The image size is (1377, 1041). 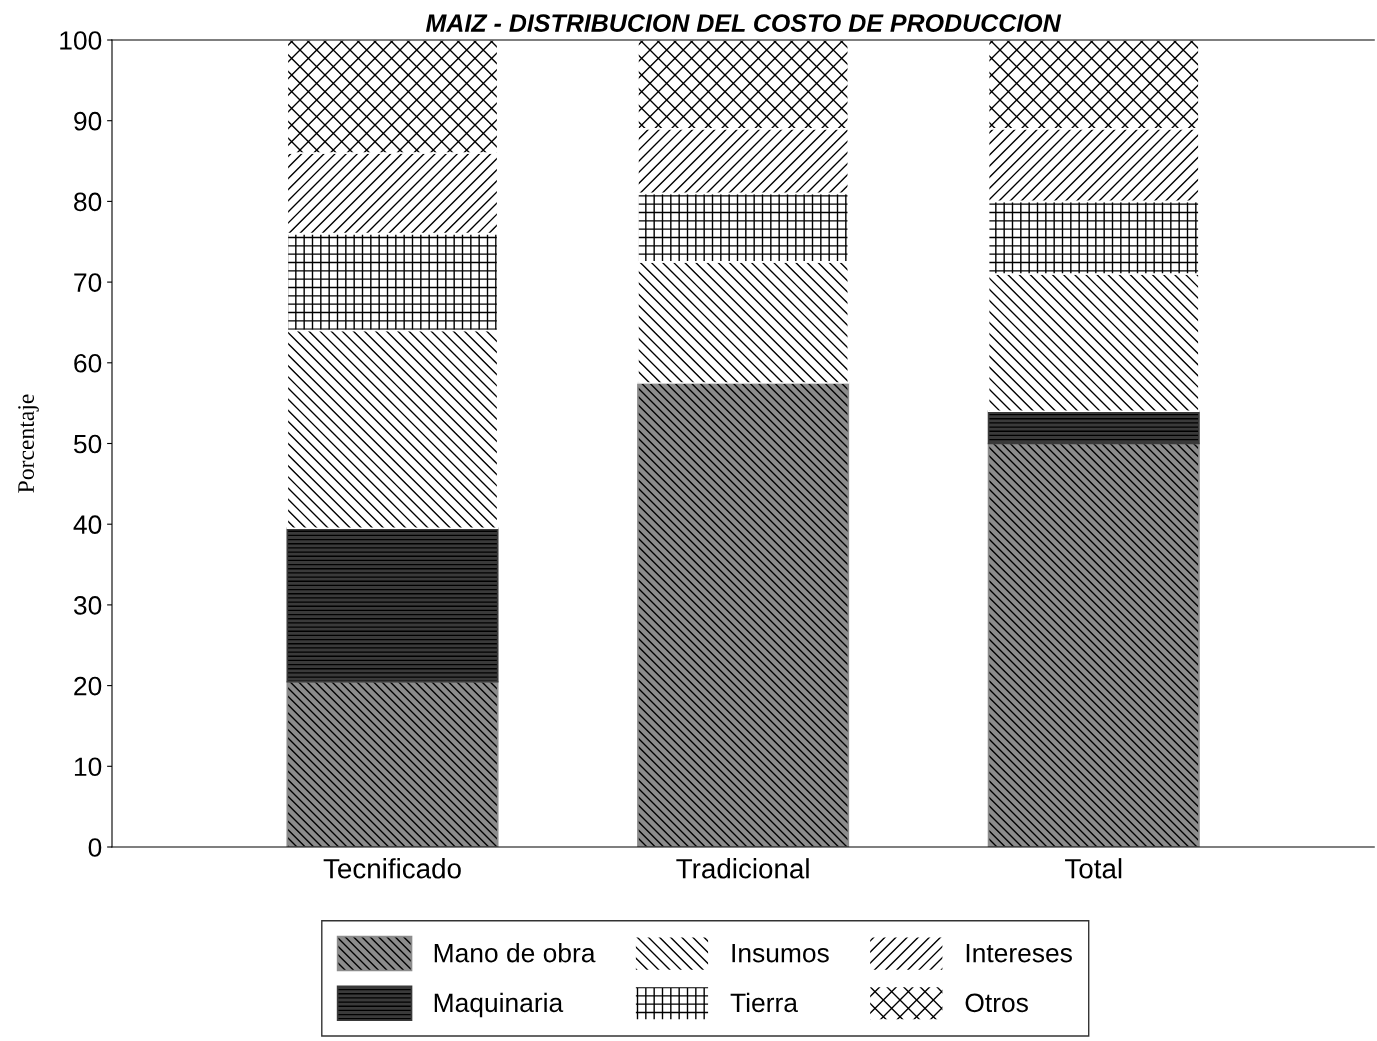 What do you see at coordinates (764, 1002) in the screenshot?
I see `legend-label: Tierra` at bounding box center [764, 1002].